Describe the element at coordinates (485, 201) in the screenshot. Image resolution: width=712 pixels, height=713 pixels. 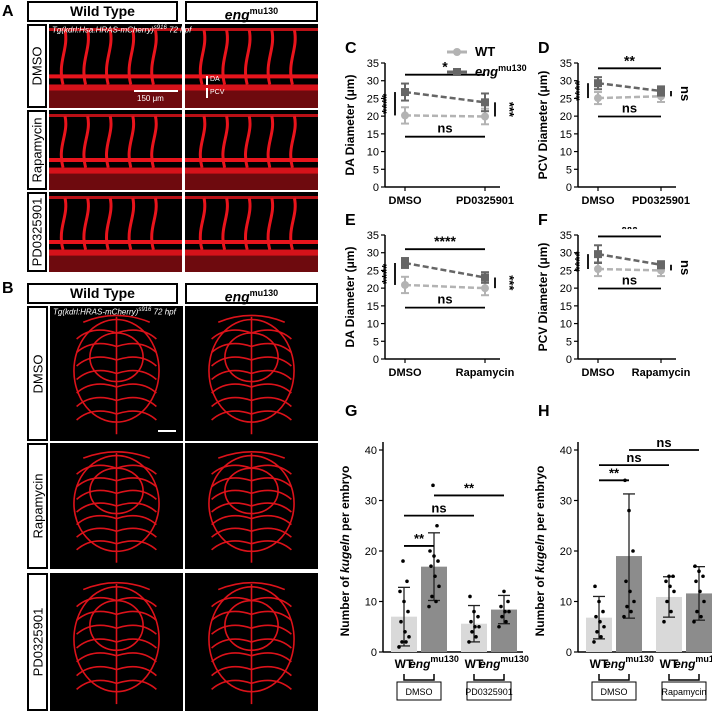
I see `x-tick-label: PD0325901` at that location.